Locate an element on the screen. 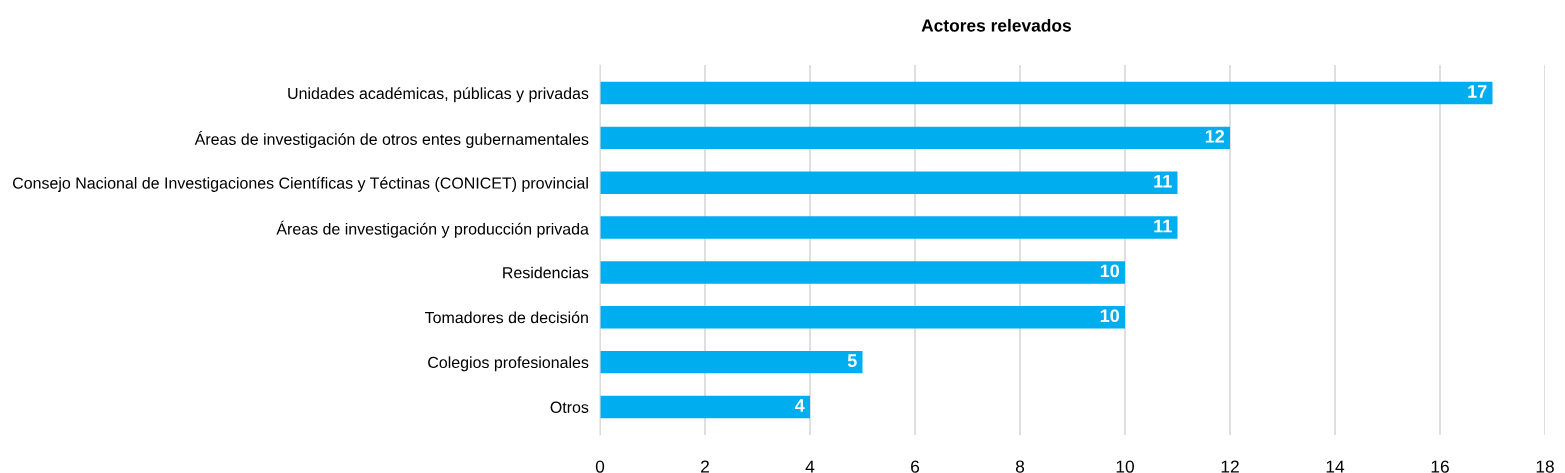 Image resolution: width=1565 pixels, height=473 pixels. x-tick-label: 16 is located at coordinates (1440, 466).